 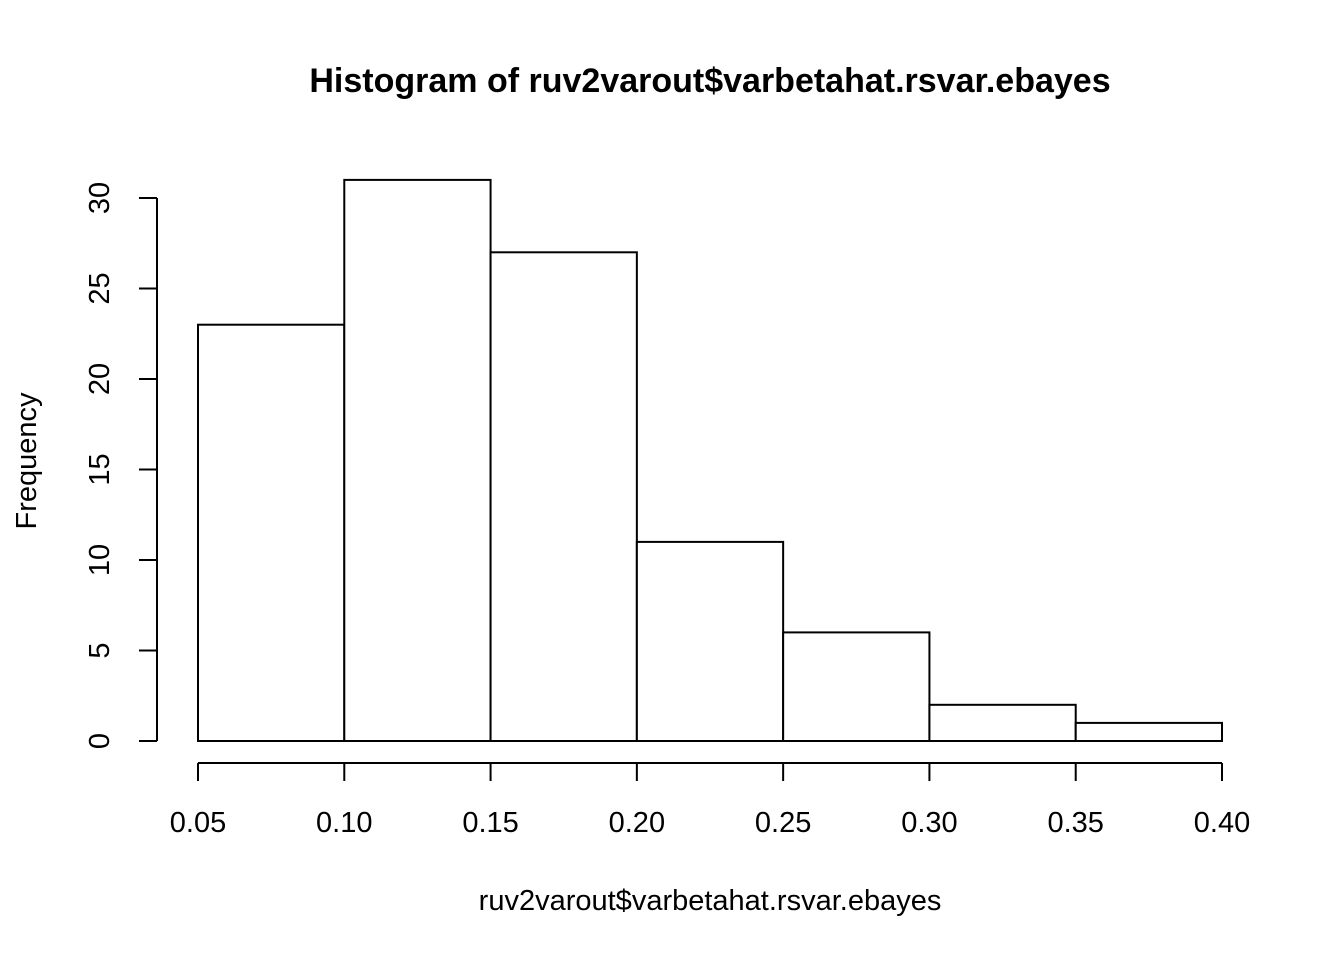 What do you see at coordinates (100, 650) in the screenshot?
I see `y-tick-label-1: 5` at bounding box center [100, 650].